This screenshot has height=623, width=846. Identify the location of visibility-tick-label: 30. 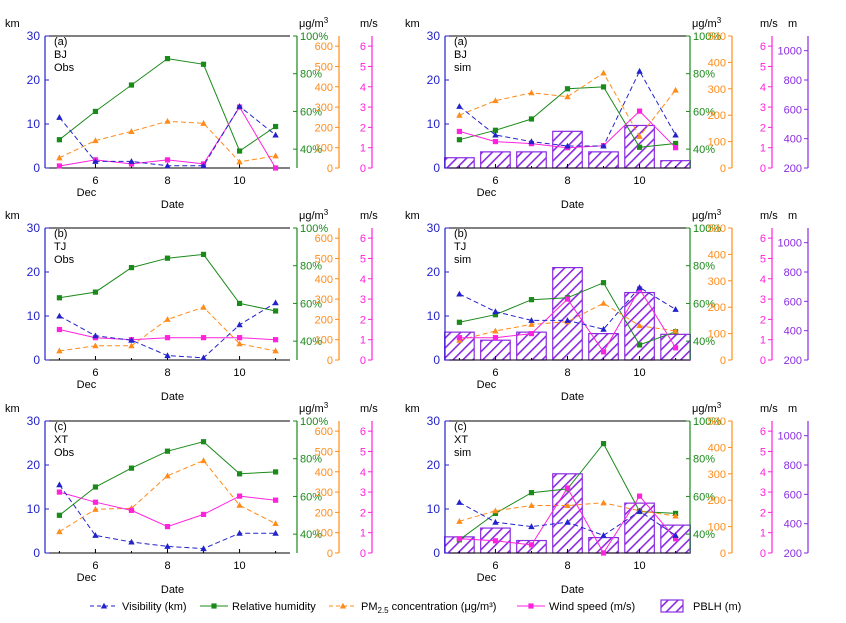
(434, 36).